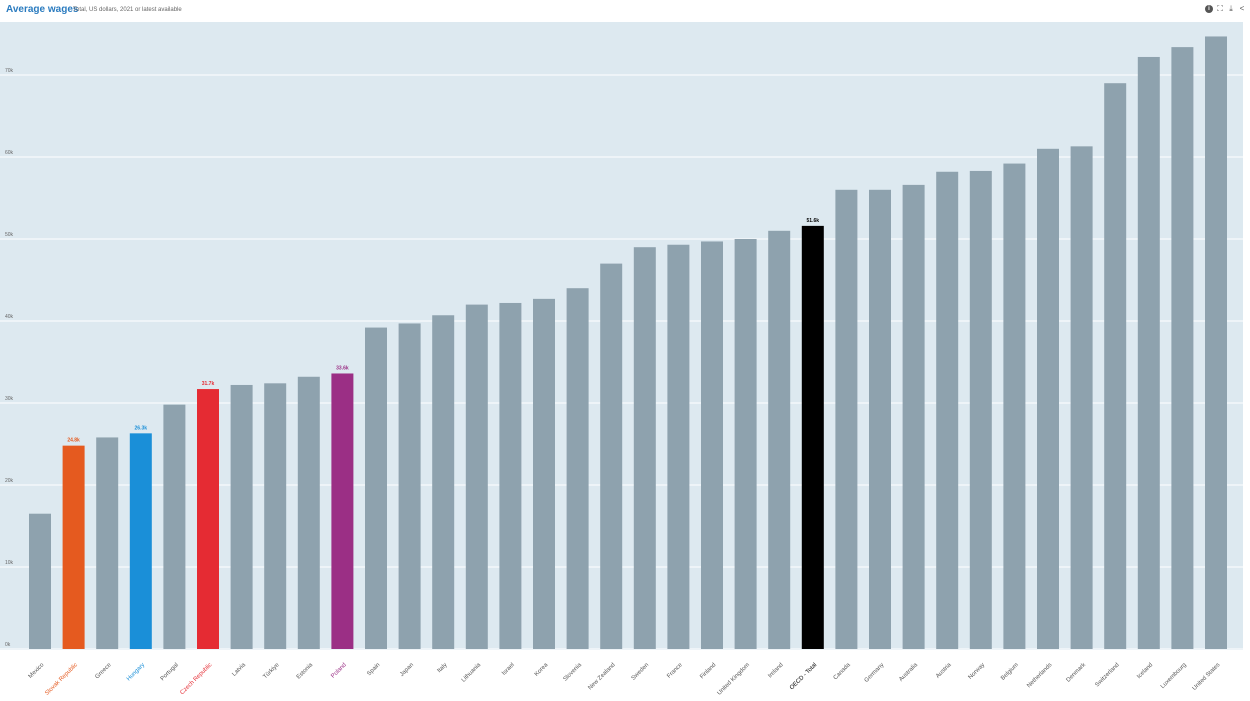 The height and width of the screenshot is (701, 1250). I want to click on x-tick-label: Türkiye, so click(271, 671).